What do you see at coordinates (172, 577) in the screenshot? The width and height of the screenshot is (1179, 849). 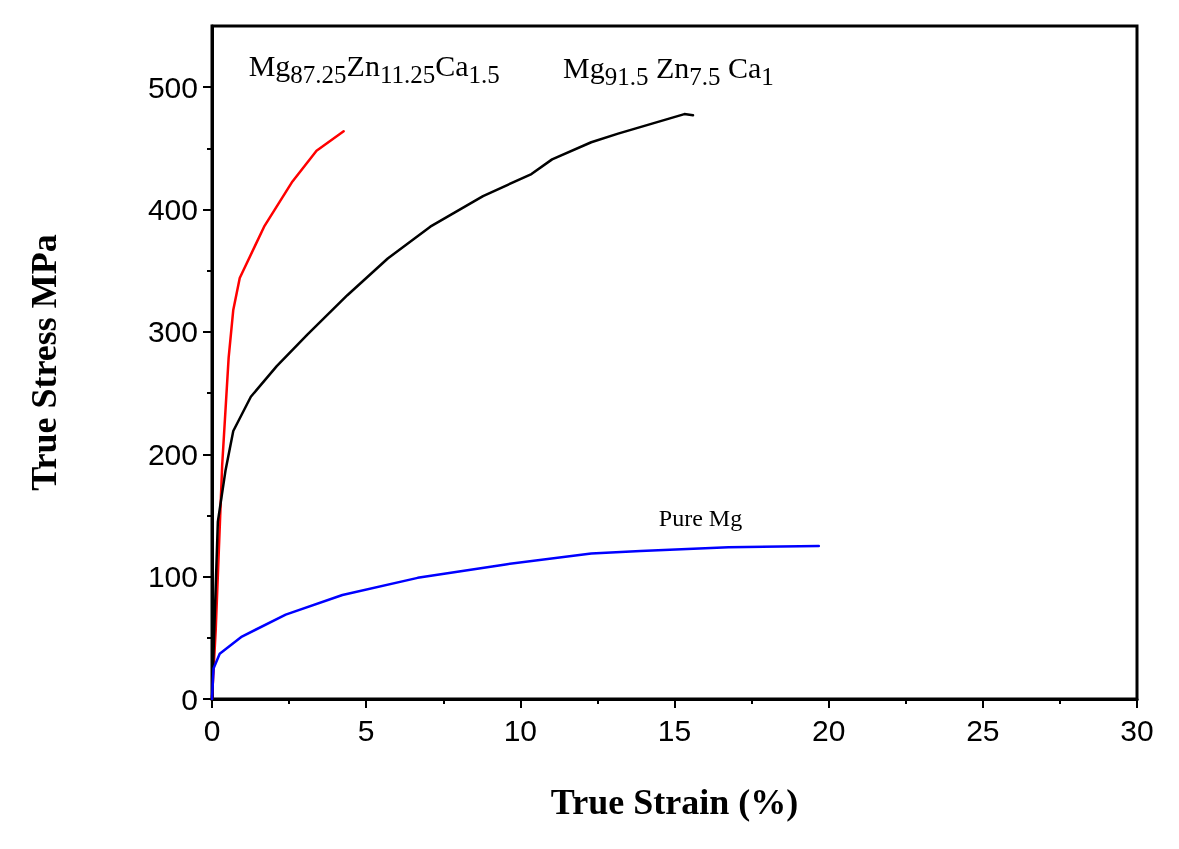 I see `y-tick-label: 100` at bounding box center [172, 577].